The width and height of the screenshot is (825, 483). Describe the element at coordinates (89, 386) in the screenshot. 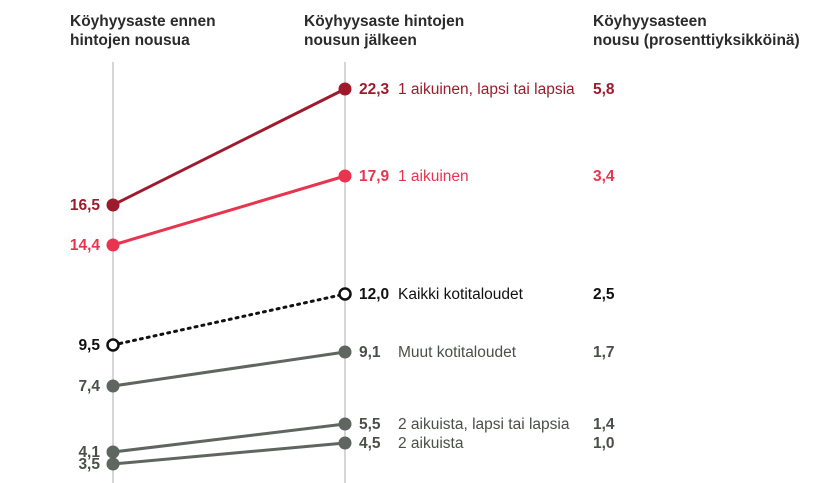

I see `value-label-before-3: 7,4` at that location.